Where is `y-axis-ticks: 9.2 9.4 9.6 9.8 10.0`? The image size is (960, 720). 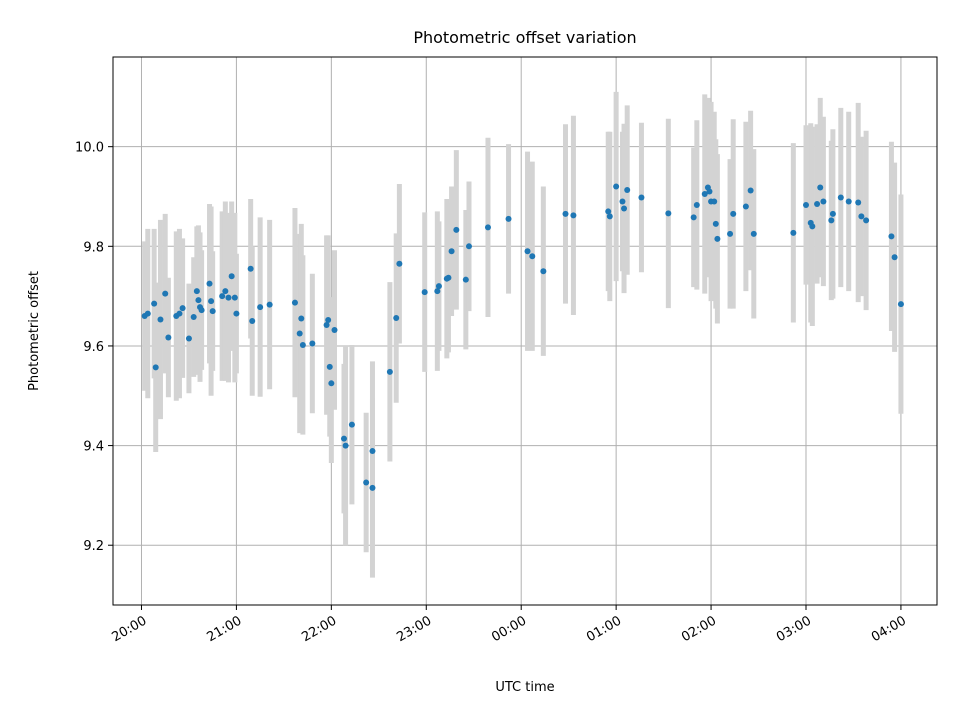 y-axis-ticks: 9.2 9.4 9.6 9.8 10.0 is located at coordinates (94, 347).